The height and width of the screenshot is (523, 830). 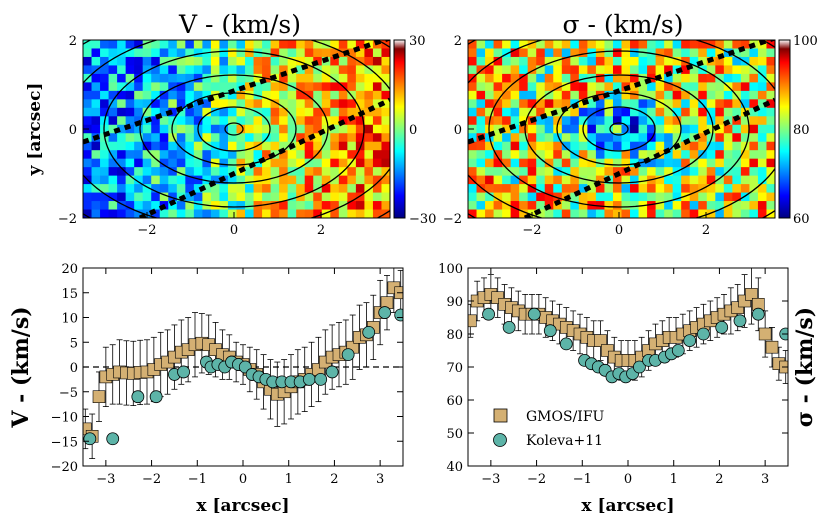 What do you see at coordinates (452, 219) in the screenshot?
I see `sigma-map-ytick: −2` at bounding box center [452, 219].